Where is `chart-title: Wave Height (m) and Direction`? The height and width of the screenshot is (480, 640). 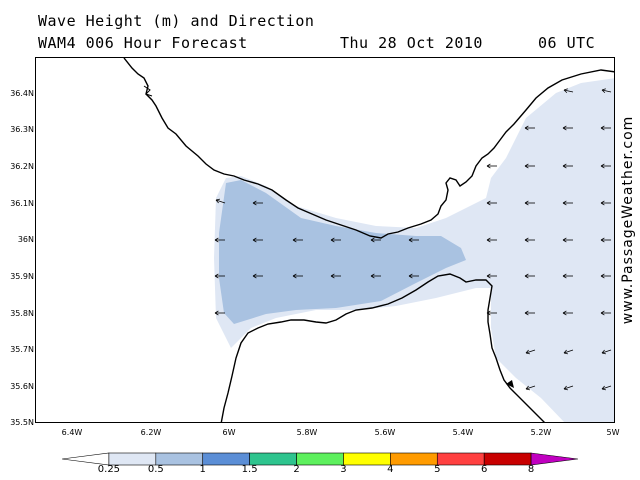 chart-title: Wave Height (m) and Direction is located at coordinates (176, 21).